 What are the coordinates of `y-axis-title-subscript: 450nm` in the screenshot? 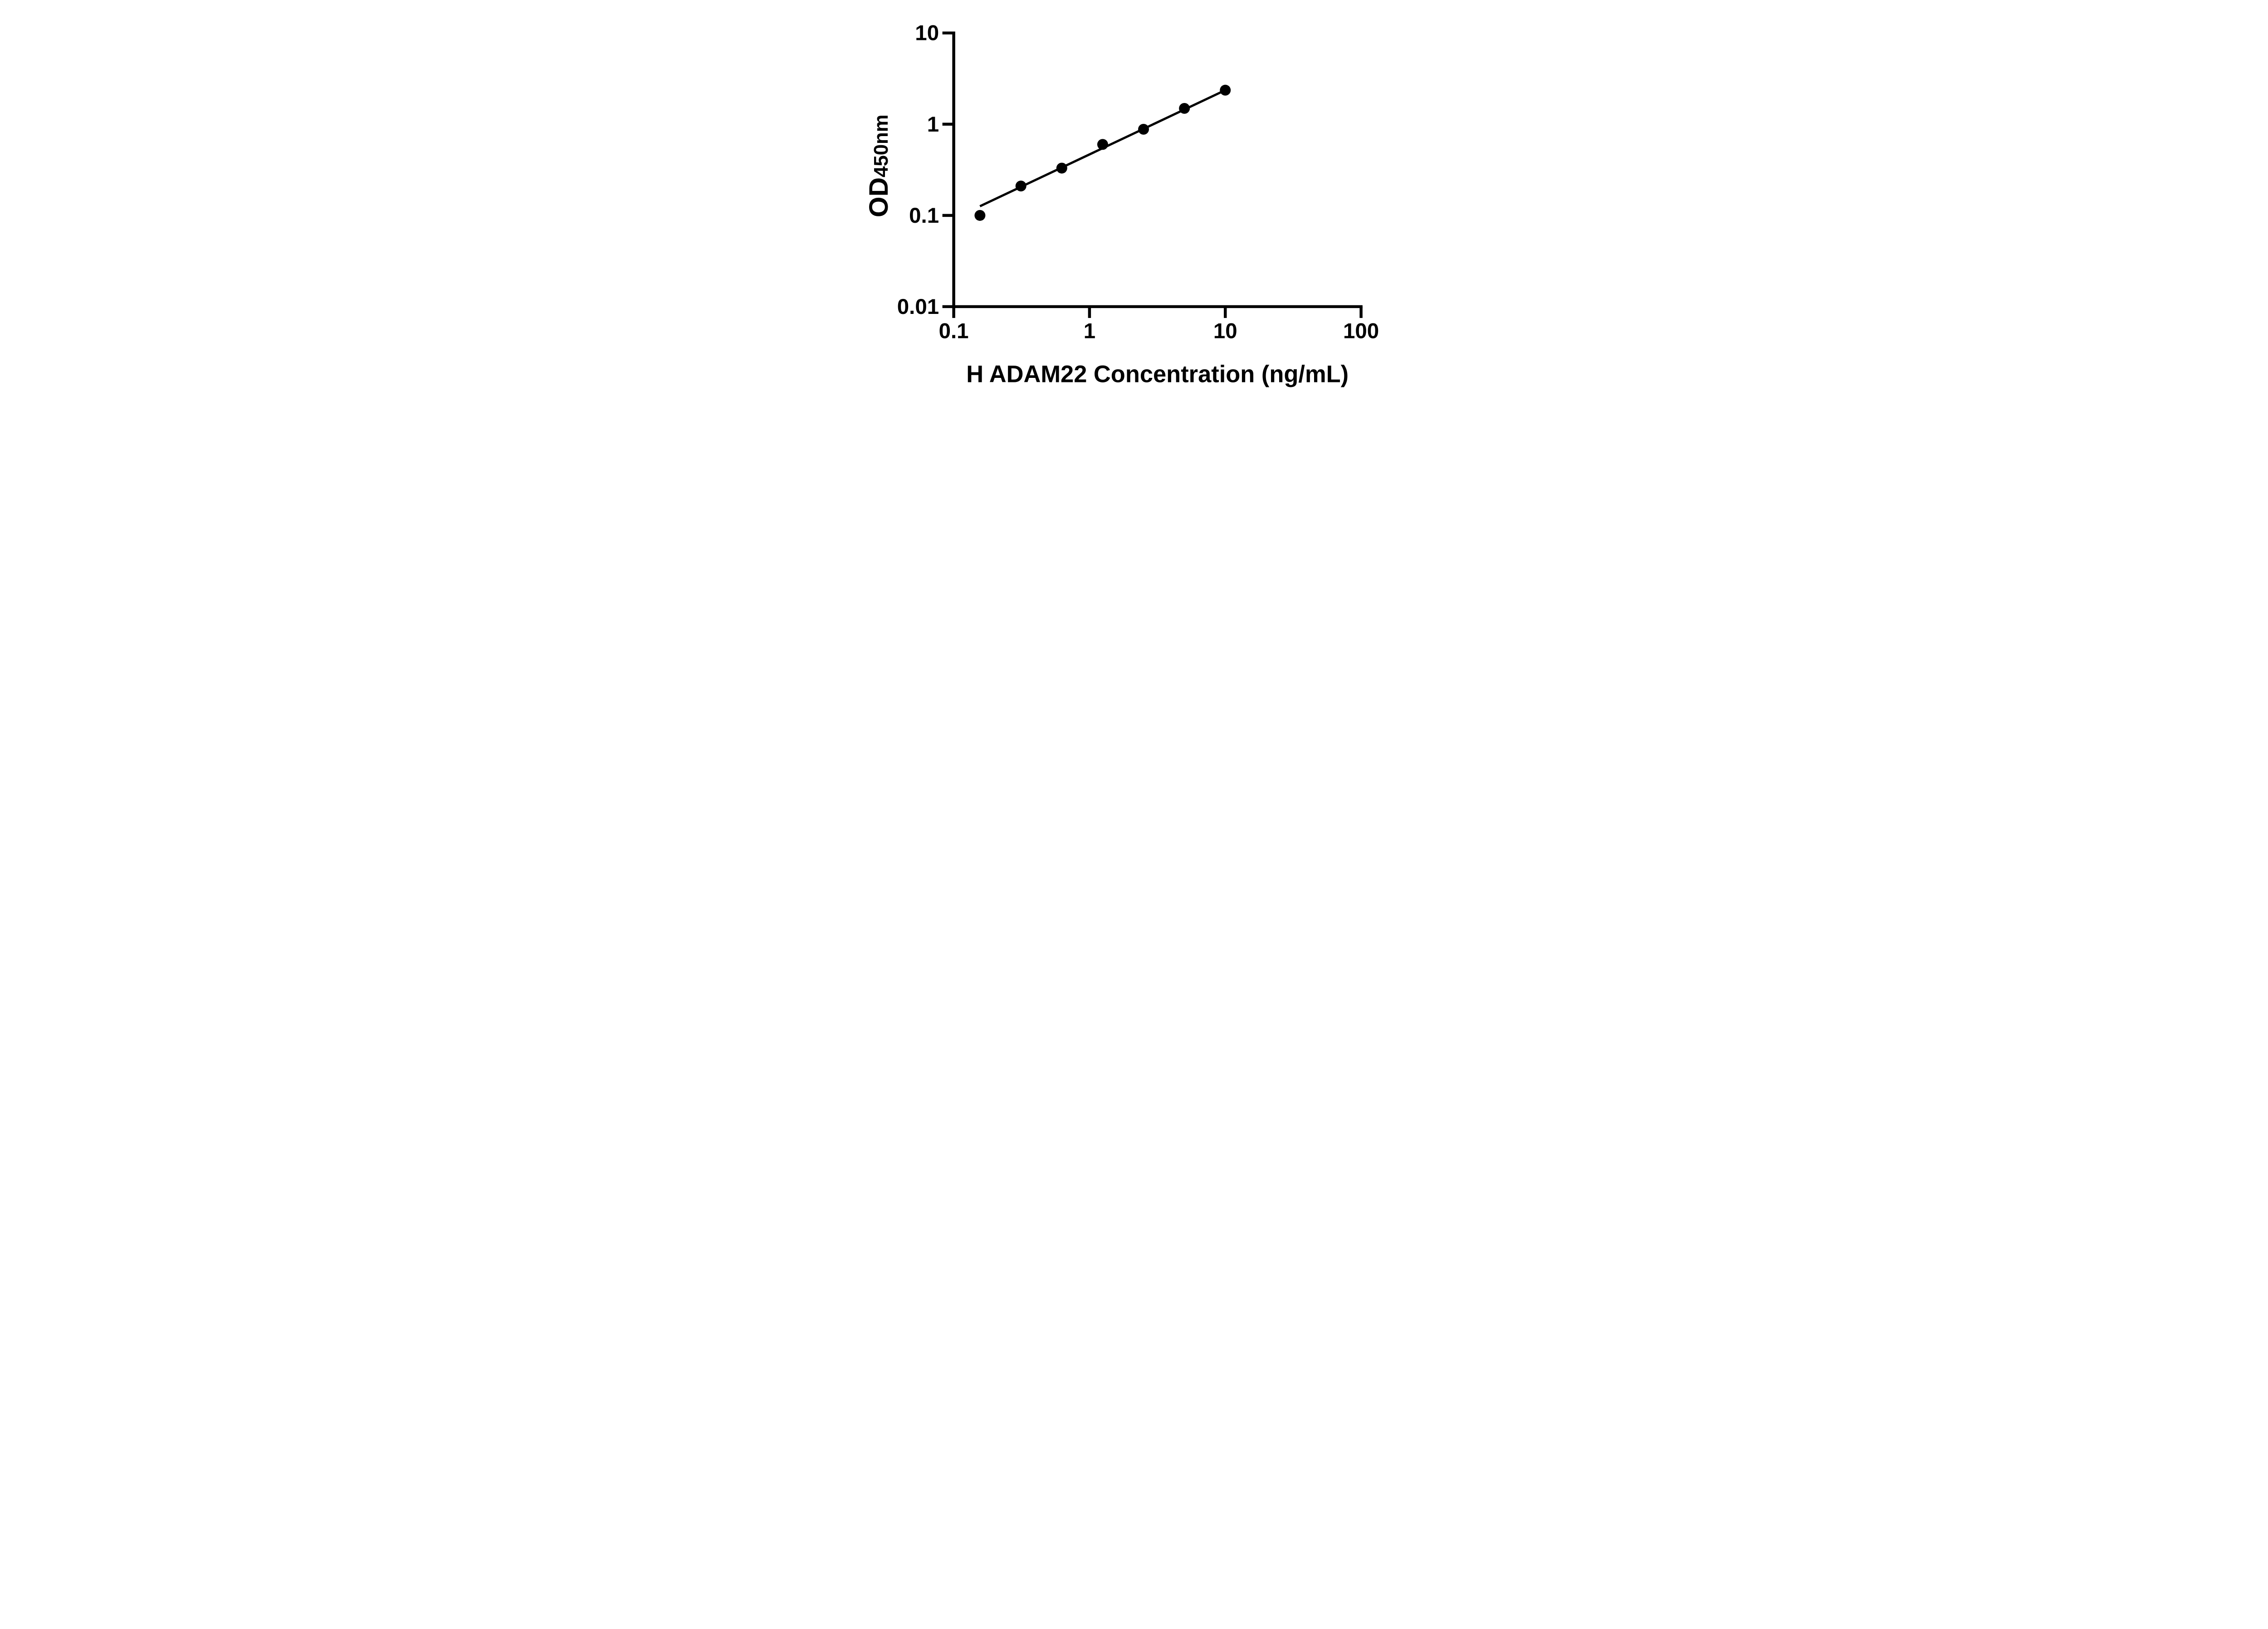 It's located at (881, 145).